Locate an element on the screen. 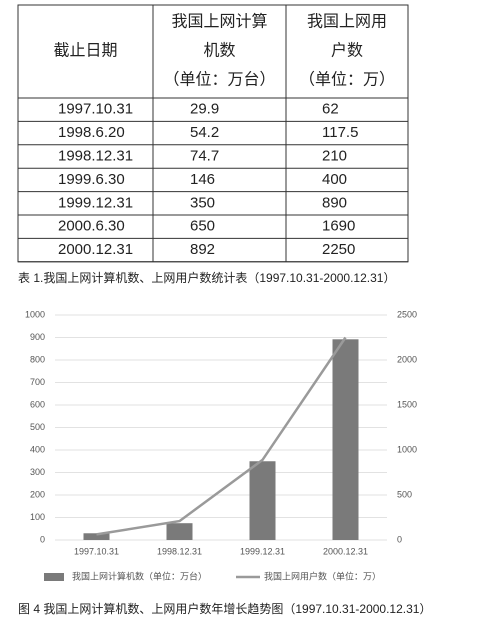 The width and height of the screenshot is (501, 623). header-cell: 户数 is located at coordinates (347, 51).